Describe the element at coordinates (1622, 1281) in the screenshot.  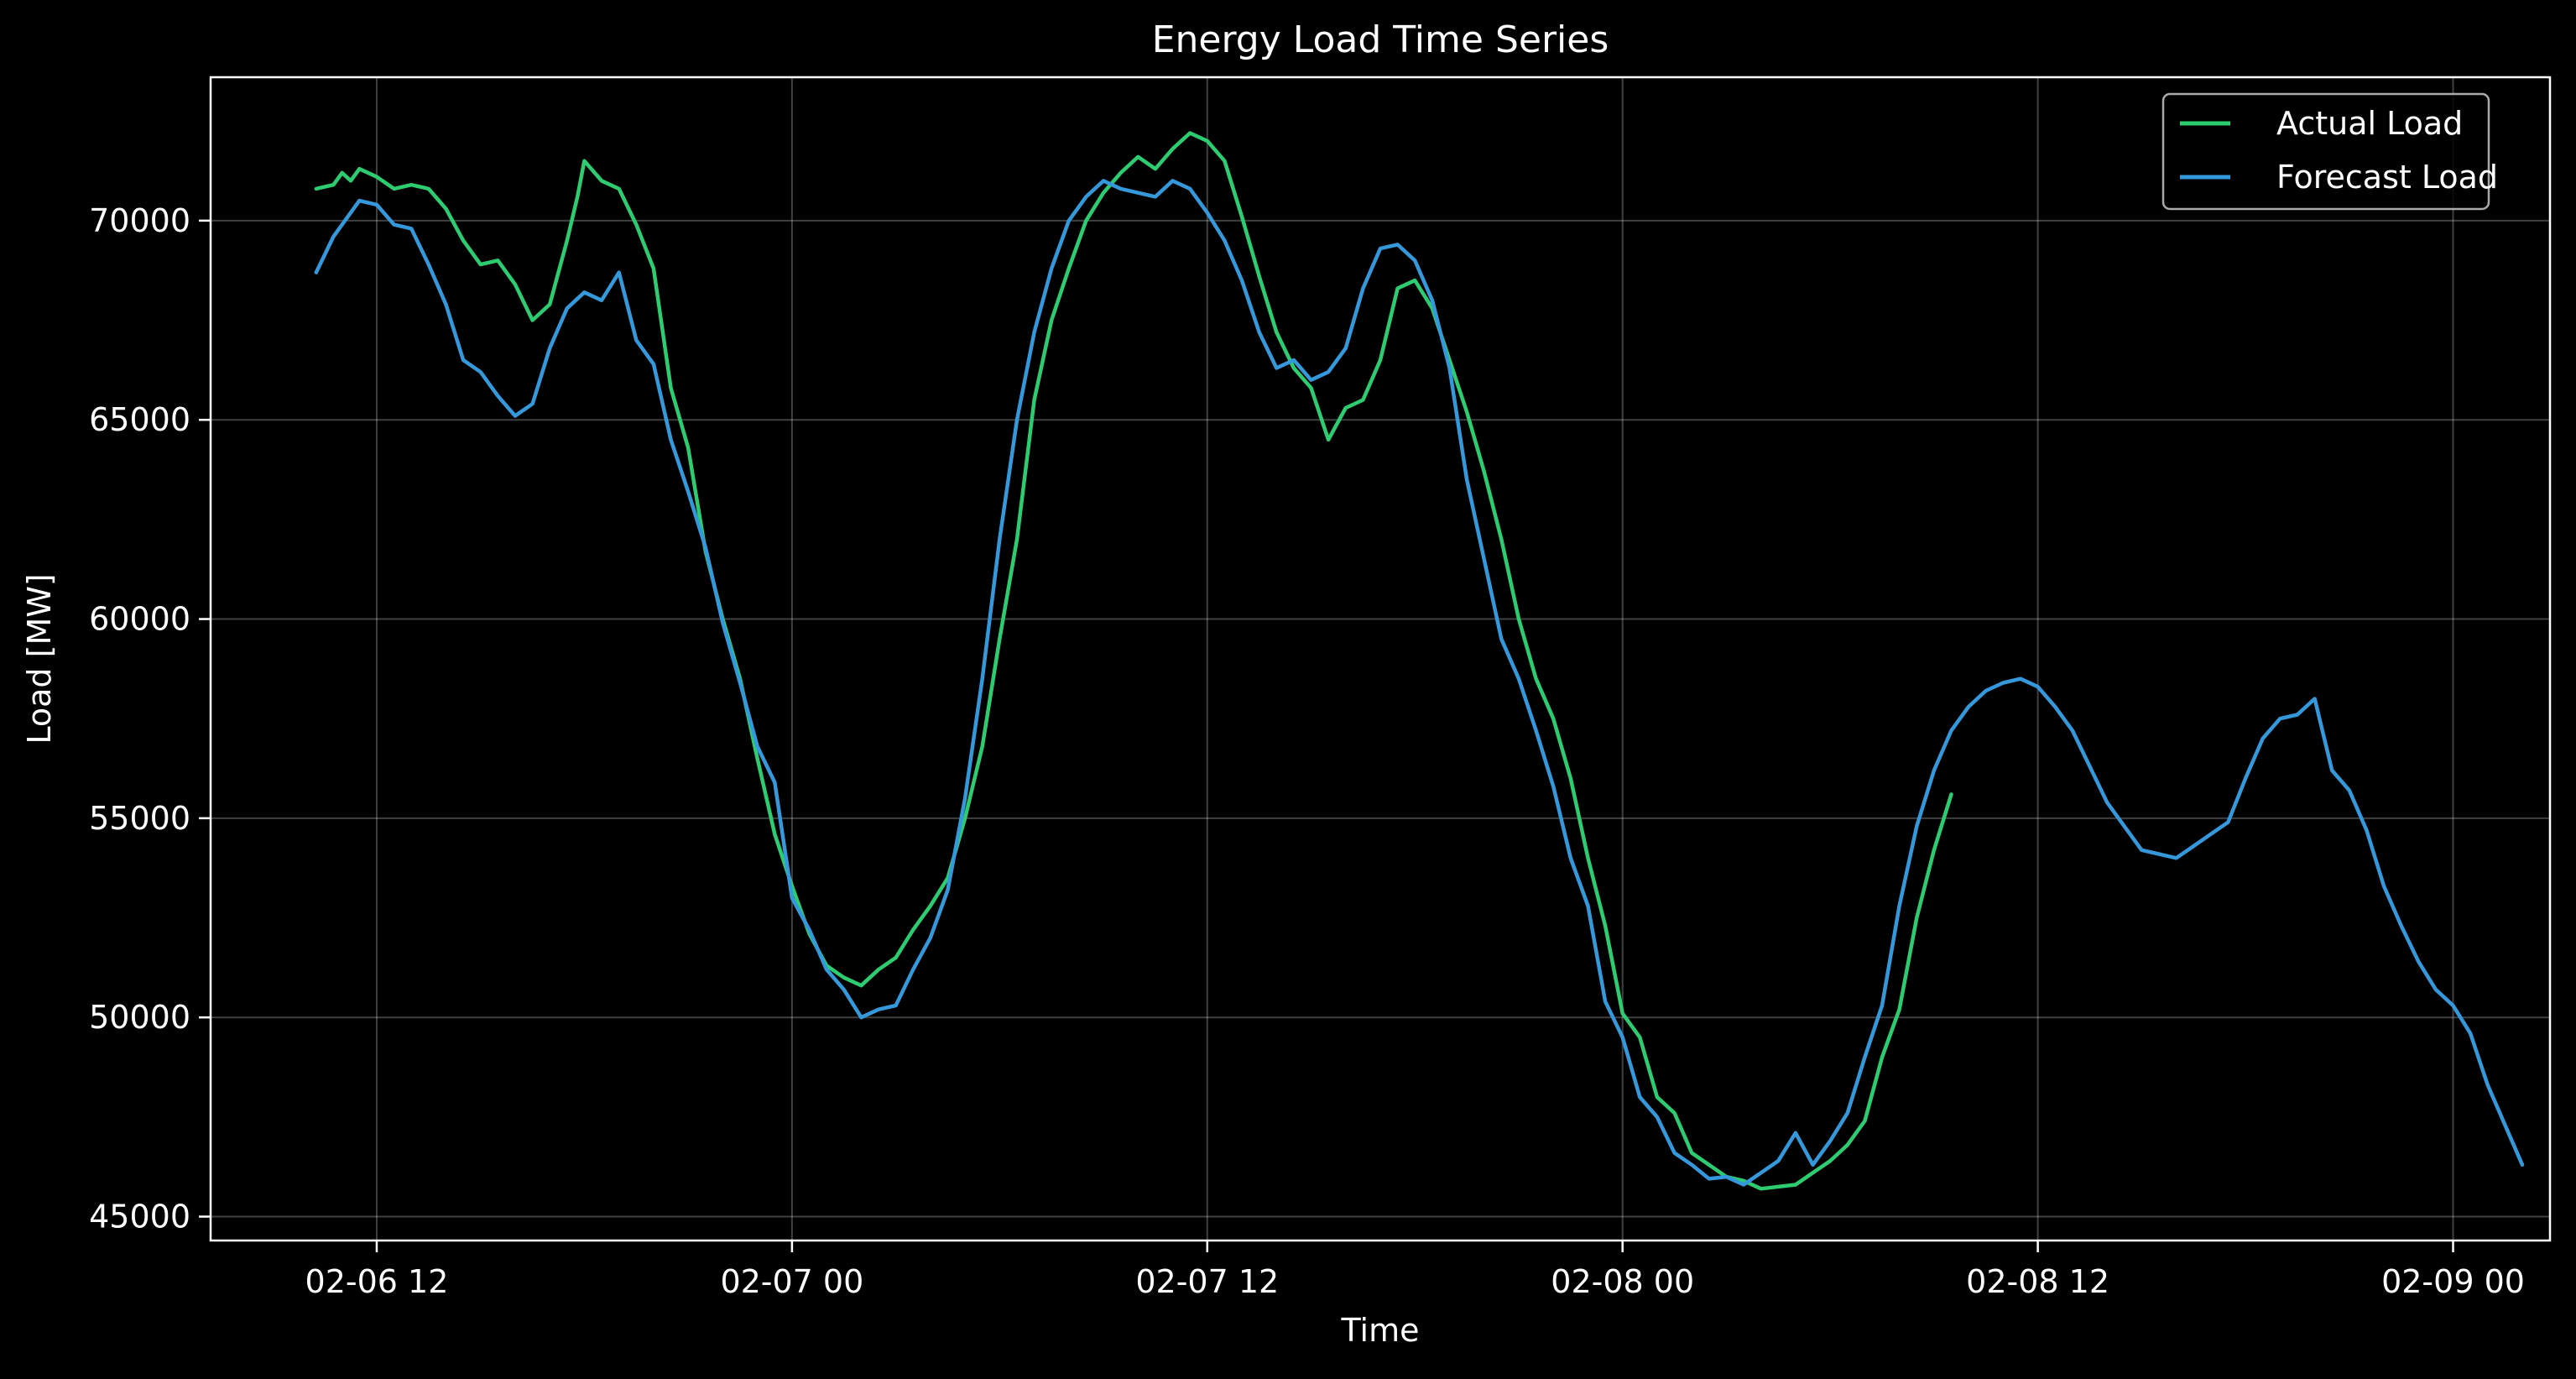
I see `x-tick-label: 02-08 00` at that location.